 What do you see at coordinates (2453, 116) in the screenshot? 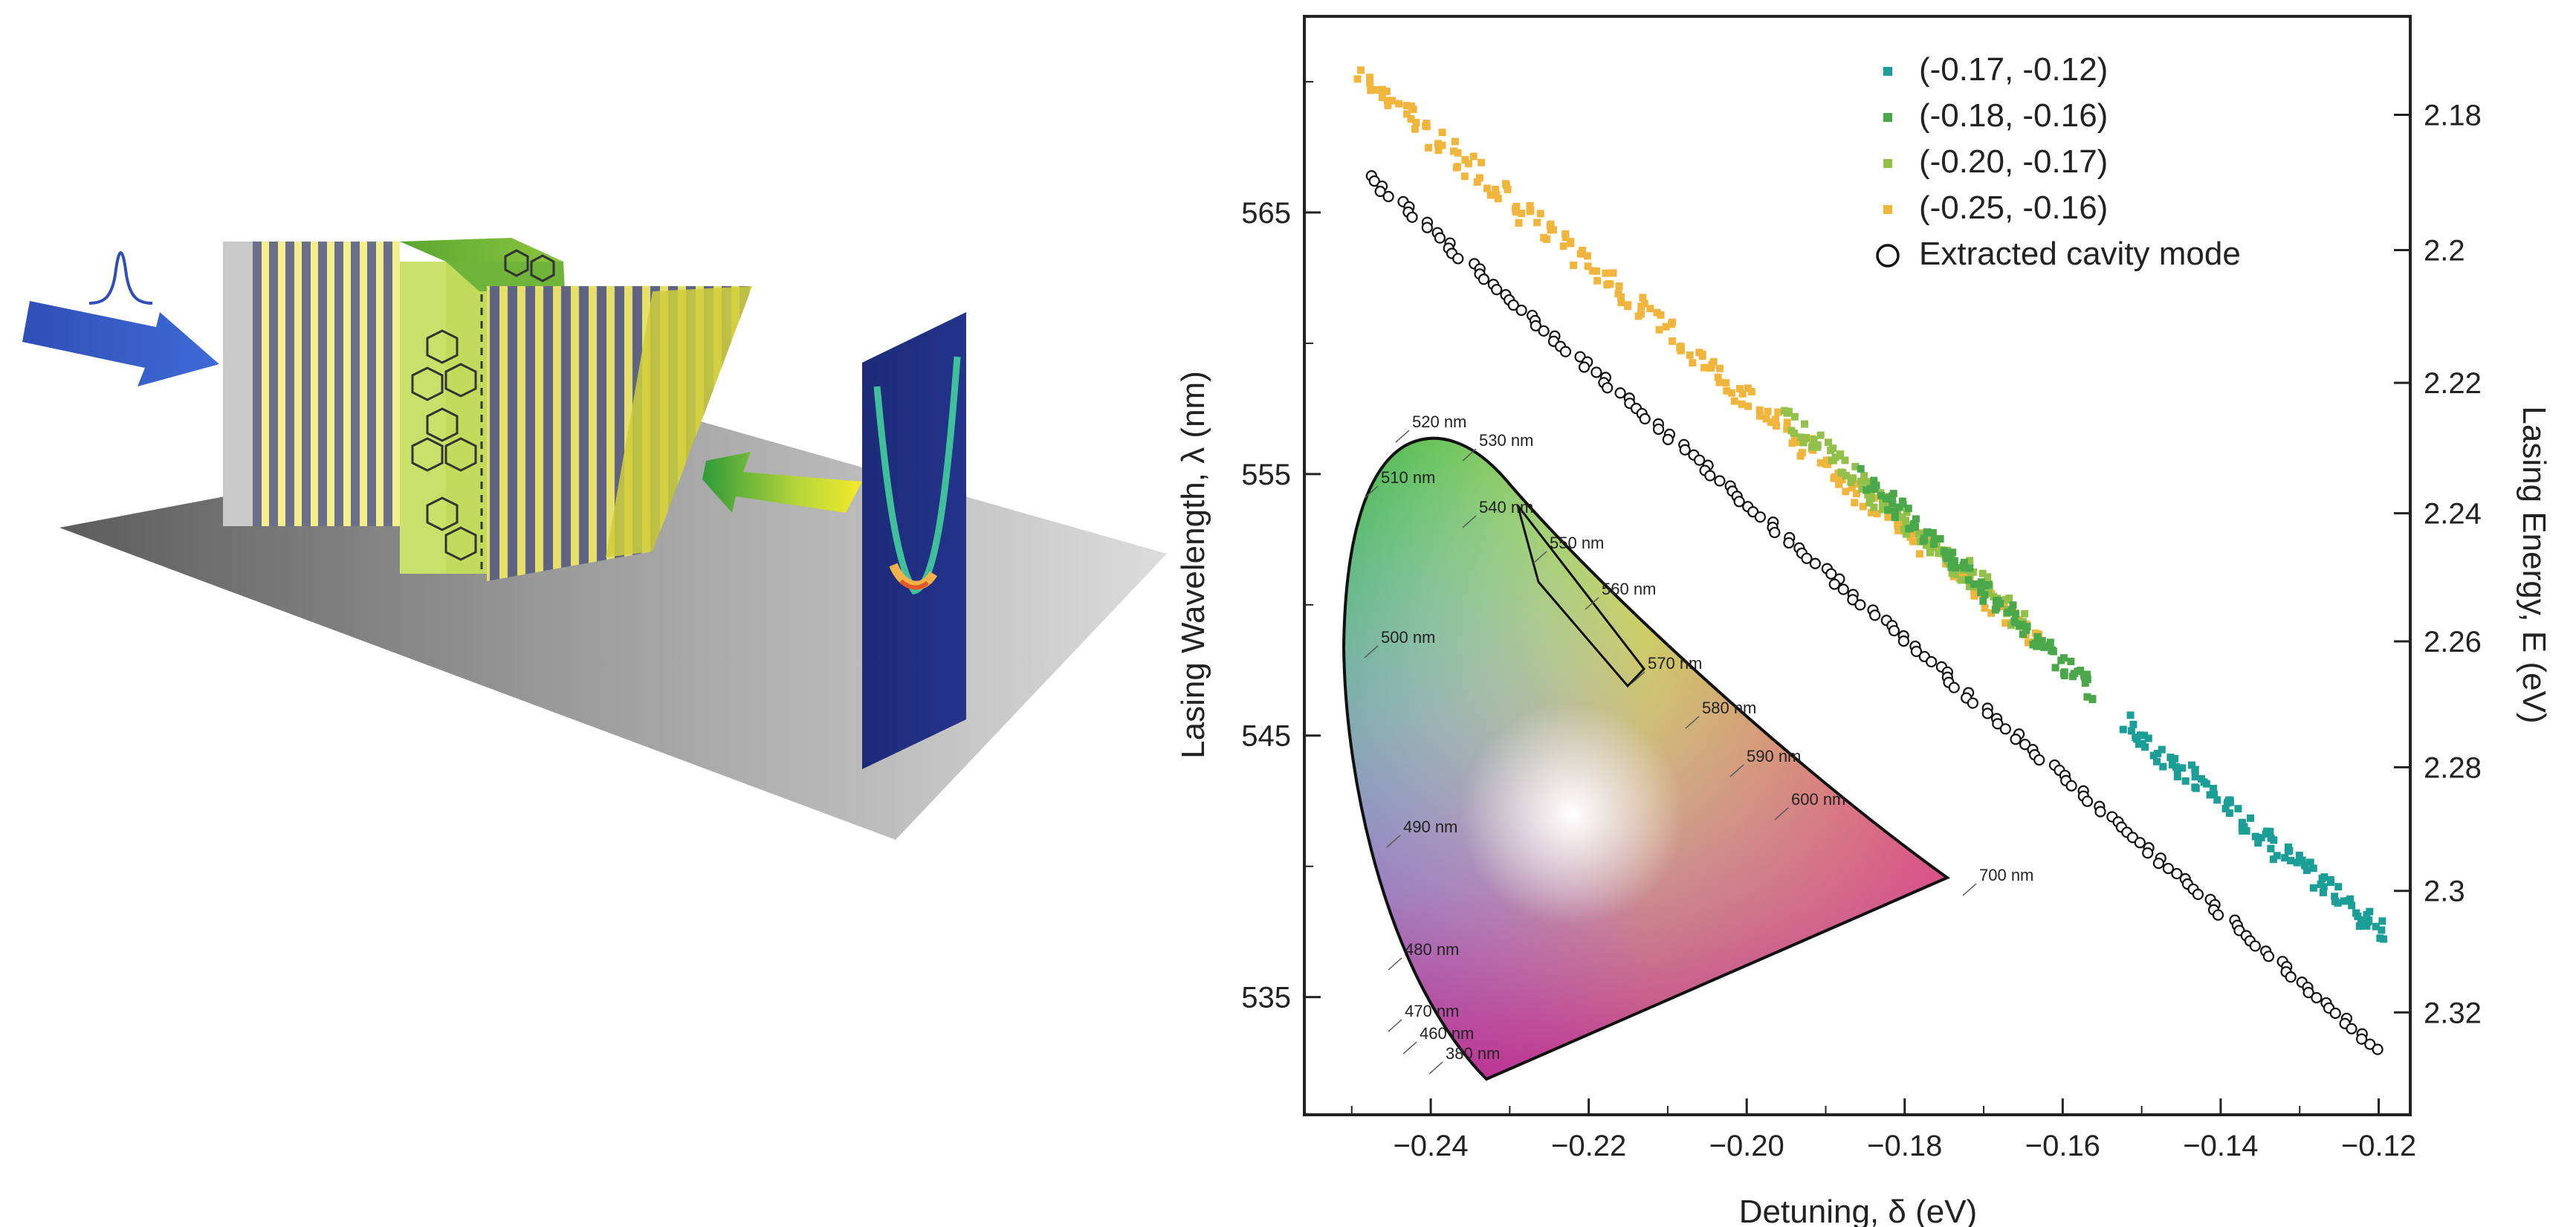
I see `y2-tick-label: 2.18` at bounding box center [2453, 116].